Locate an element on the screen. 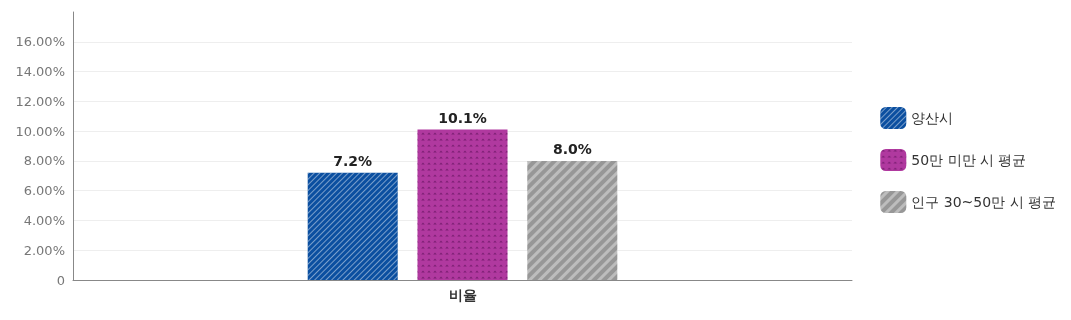 The image size is (1071, 320). y-tick-label: 8.00% is located at coordinates (44, 161).